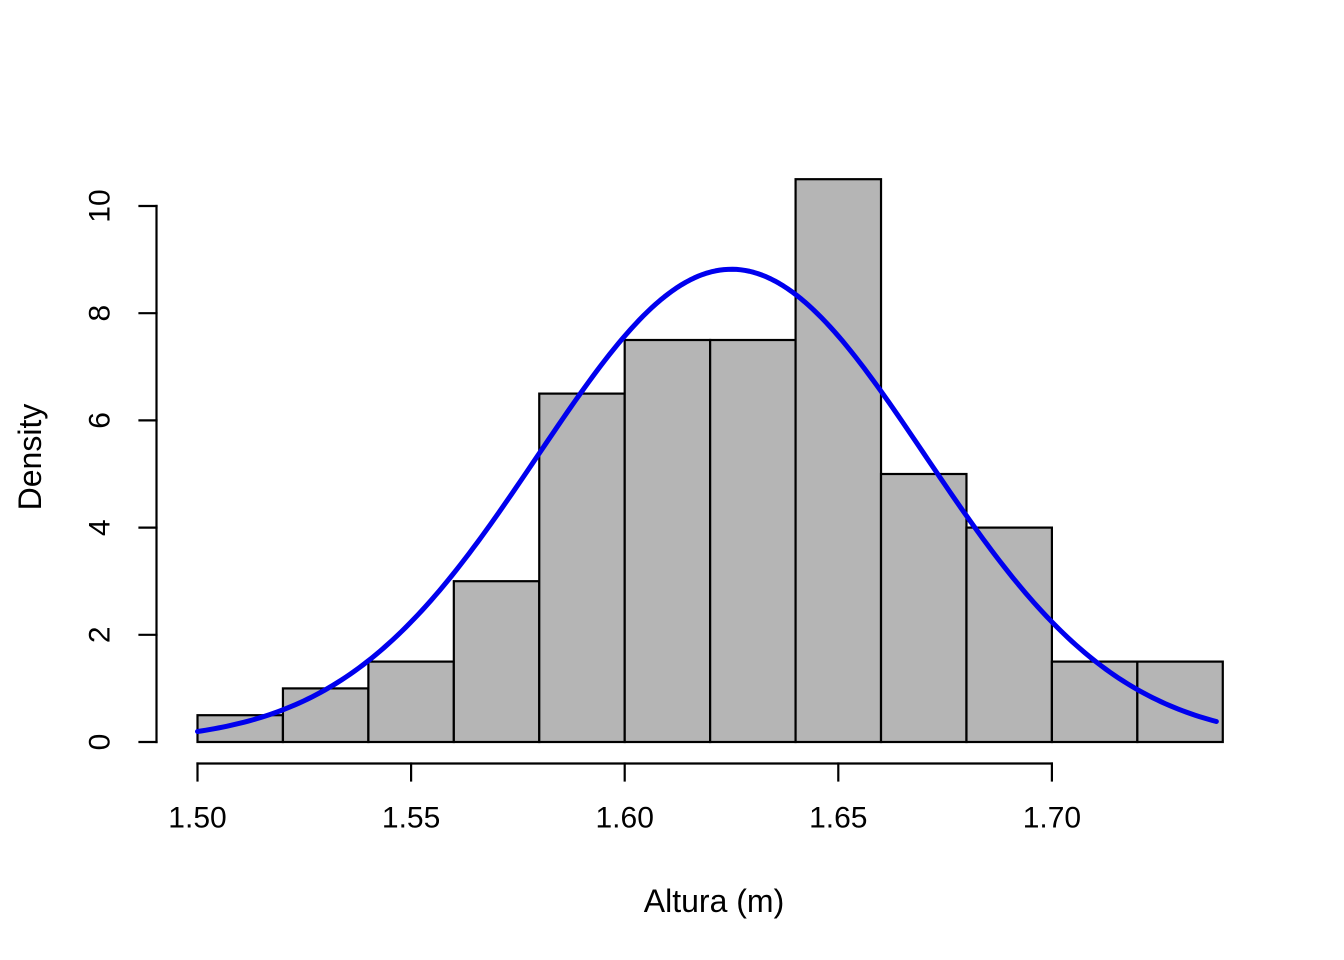  Describe the element at coordinates (30, 457) in the screenshot. I see `y-axis-title: Density` at that location.